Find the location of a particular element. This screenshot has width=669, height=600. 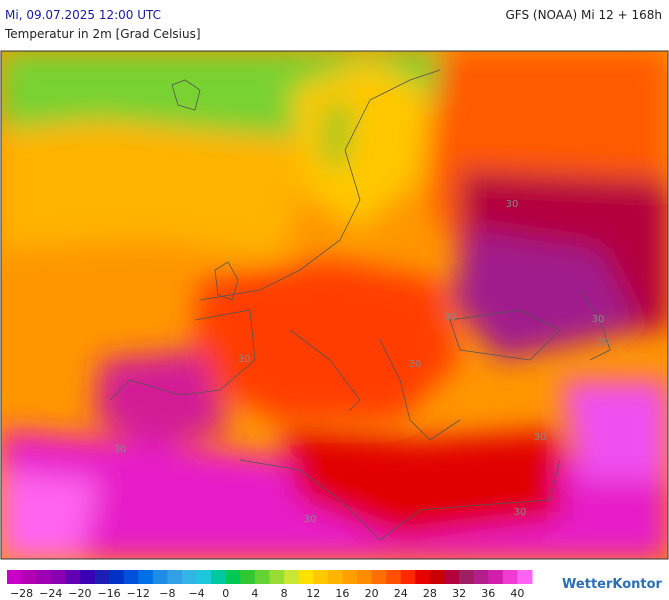

legend-label: −8 is located at coordinates (167, 593).